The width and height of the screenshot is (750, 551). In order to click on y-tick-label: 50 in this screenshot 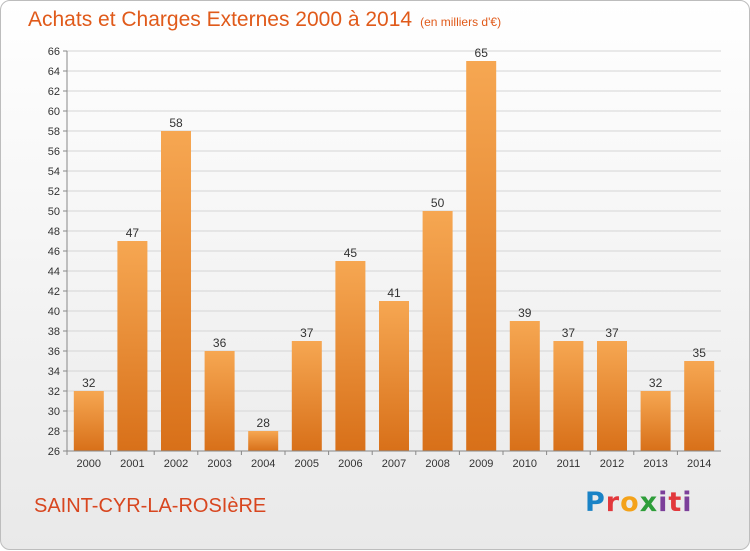, I will do `click(54, 212)`.